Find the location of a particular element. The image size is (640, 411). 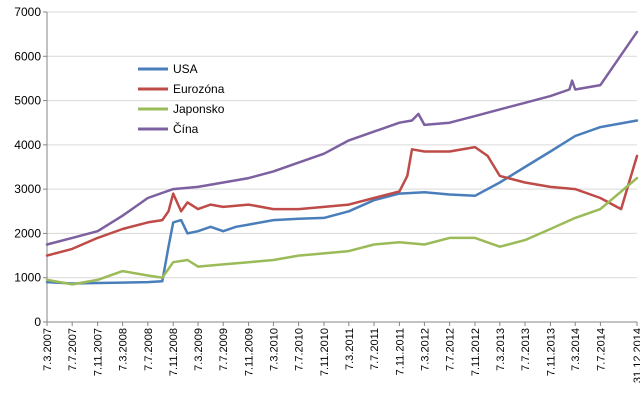

x-tick-label: 7.3.2012 is located at coordinates (425, 349).